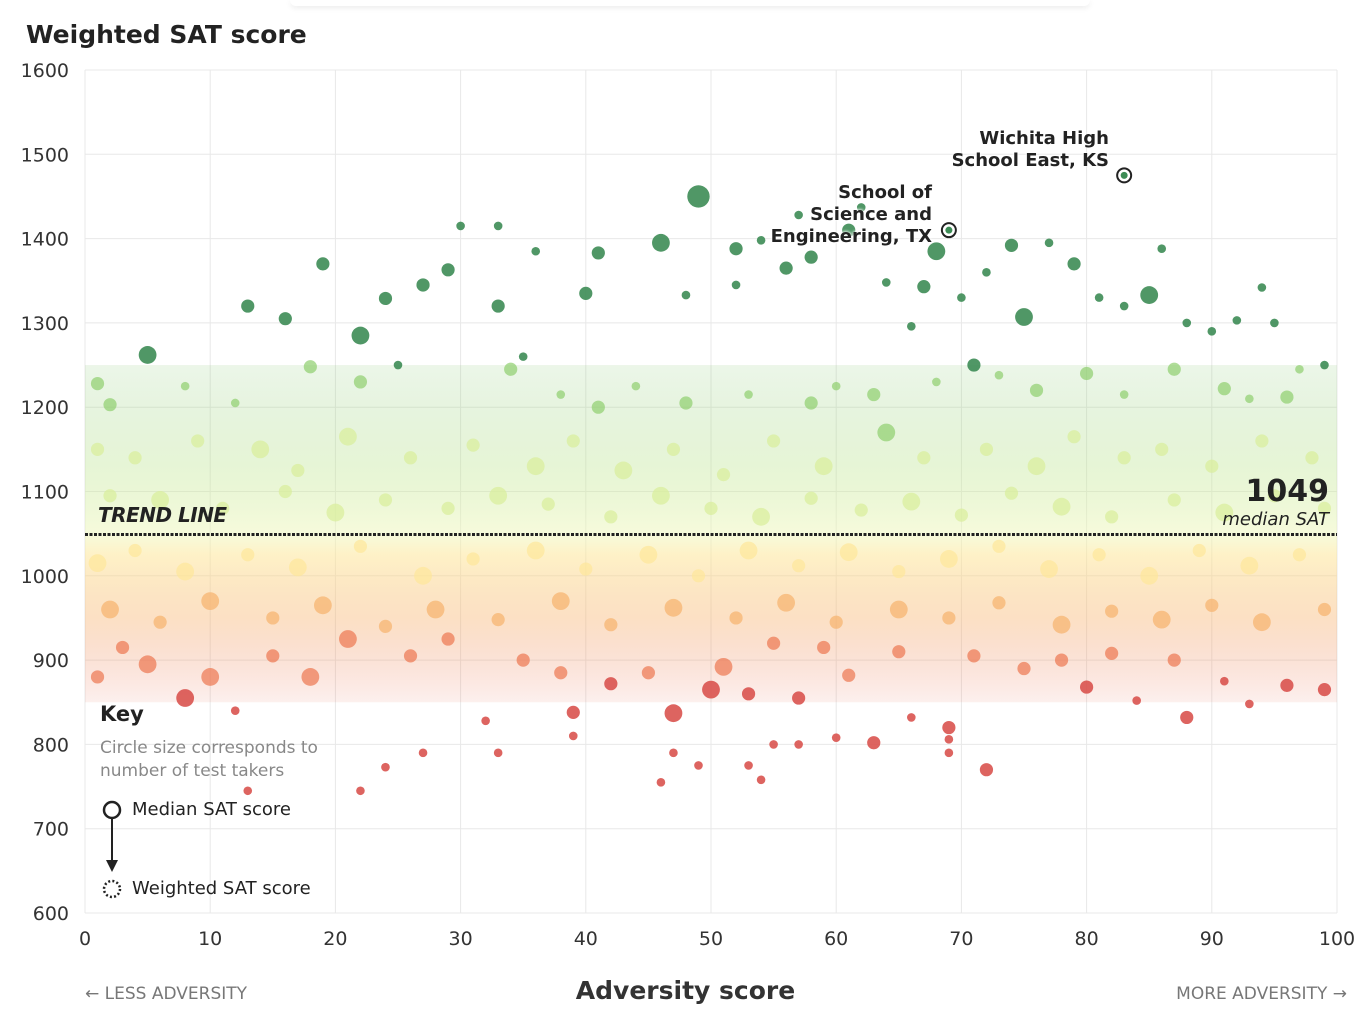  Describe the element at coordinates (51, 830) in the screenshot. I see `y-tick-label: 700` at that location.